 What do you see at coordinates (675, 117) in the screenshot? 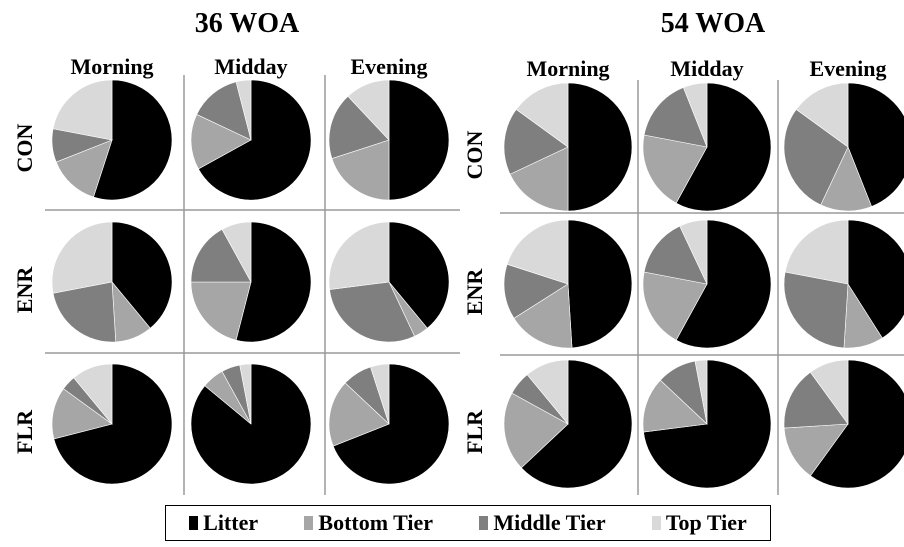
I see `pie-slice-54-woa-con-midday-middle-tier` at bounding box center [675, 117].